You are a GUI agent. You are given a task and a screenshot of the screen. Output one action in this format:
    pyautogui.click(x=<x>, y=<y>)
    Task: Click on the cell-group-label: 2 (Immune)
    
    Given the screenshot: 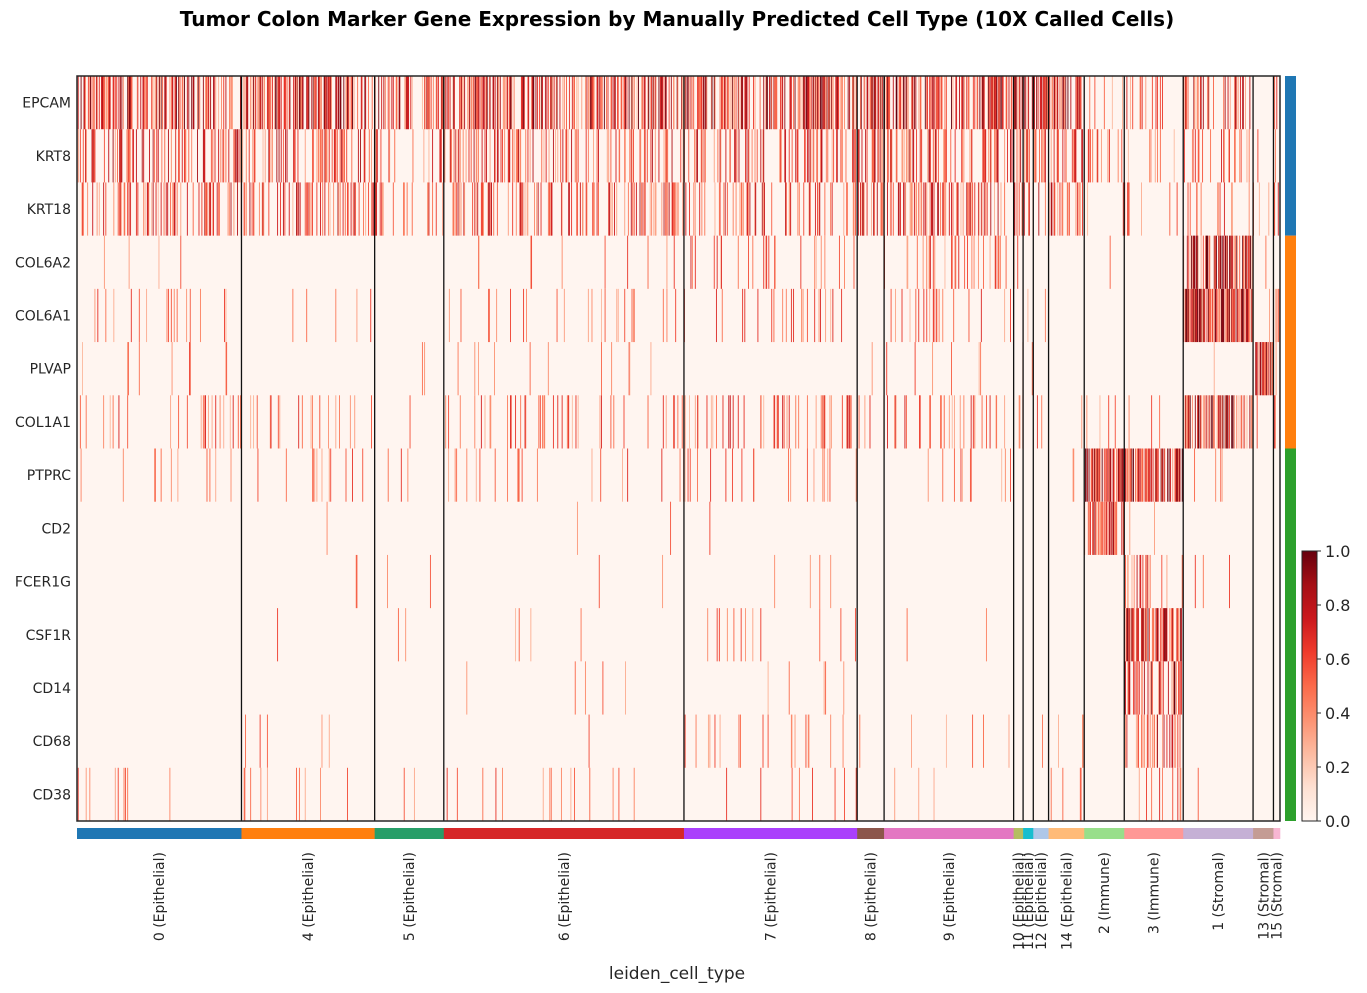 What is the action you would take?
    pyautogui.click(x=1105, y=893)
    